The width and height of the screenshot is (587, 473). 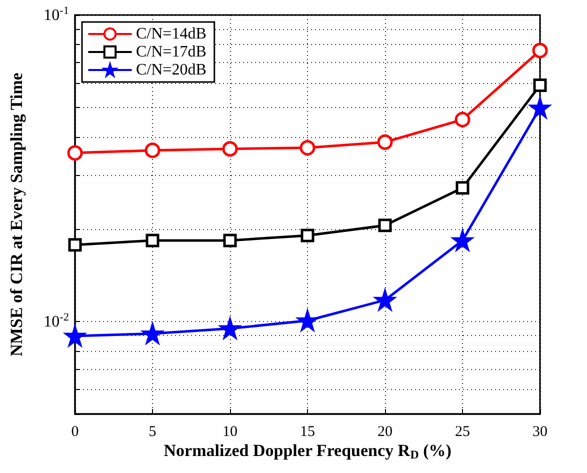 I want to click on legend-label: C/N=14dB, so click(x=171, y=34).